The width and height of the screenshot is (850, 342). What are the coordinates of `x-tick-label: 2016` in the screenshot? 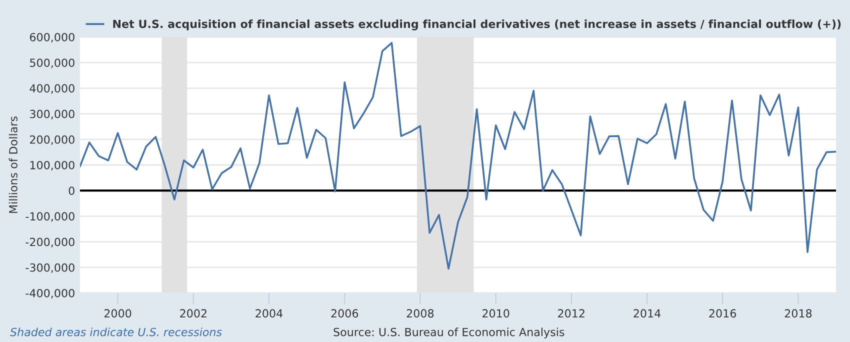 It's located at (722, 313).